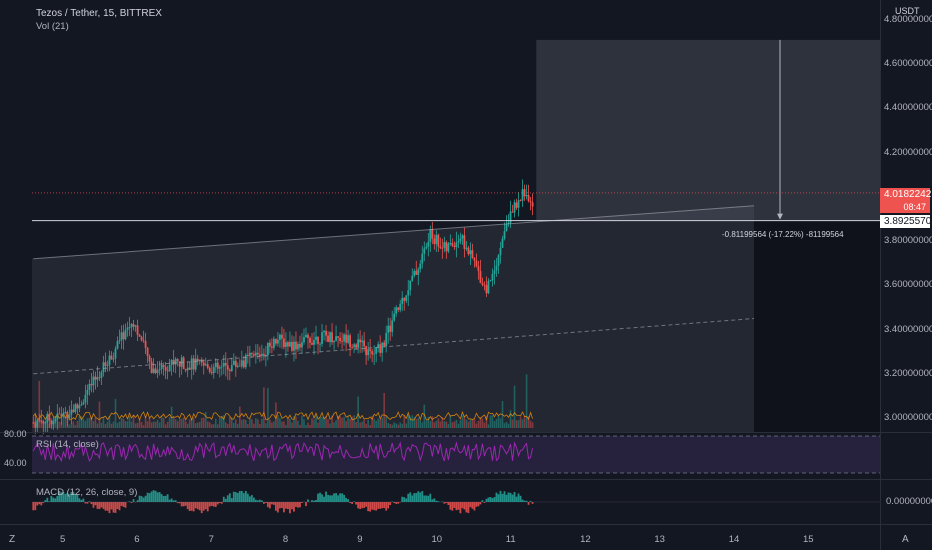  I want to click on price-tick: 4.20000000, so click(908, 152).